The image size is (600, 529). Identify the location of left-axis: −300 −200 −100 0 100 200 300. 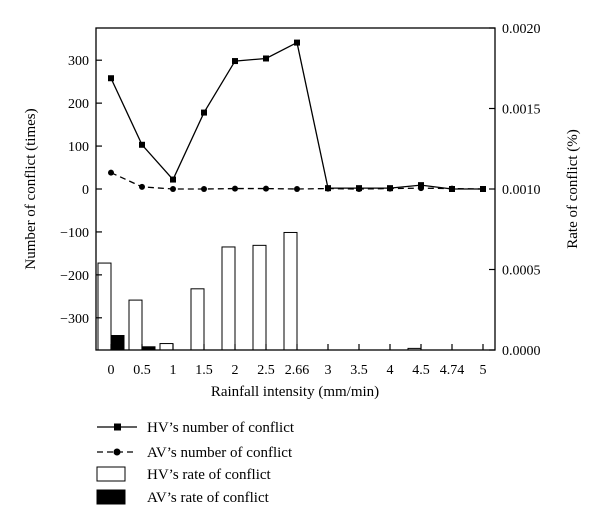
(81, 190).